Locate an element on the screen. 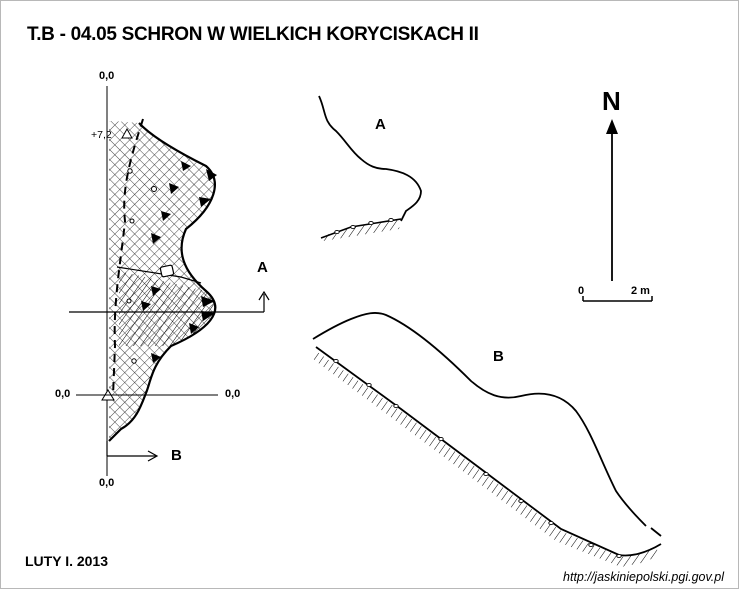 This screenshot has width=739, height=589. section-b-arrow-head is located at coordinates (153, 456).